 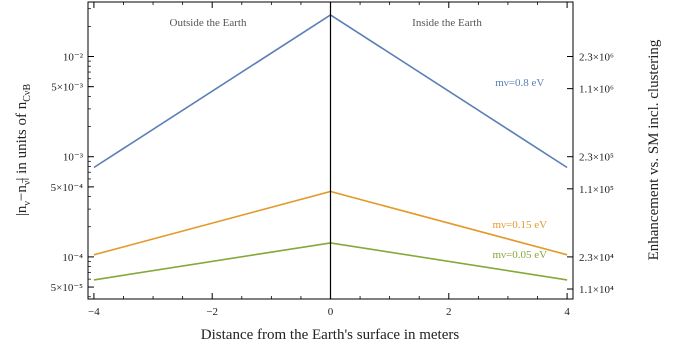 I want to click on y-tick-label: 5×10⁻³, so click(x=67, y=88).